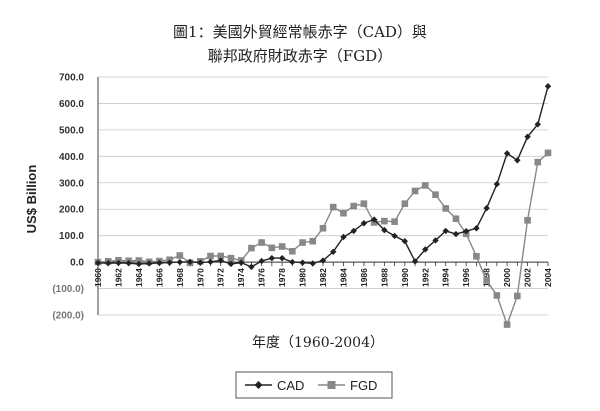 The image size is (600, 411). What do you see at coordinates (180, 277) in the screenshot?
I see `x-tick-label: 1968` at bounding box center [180, 277].